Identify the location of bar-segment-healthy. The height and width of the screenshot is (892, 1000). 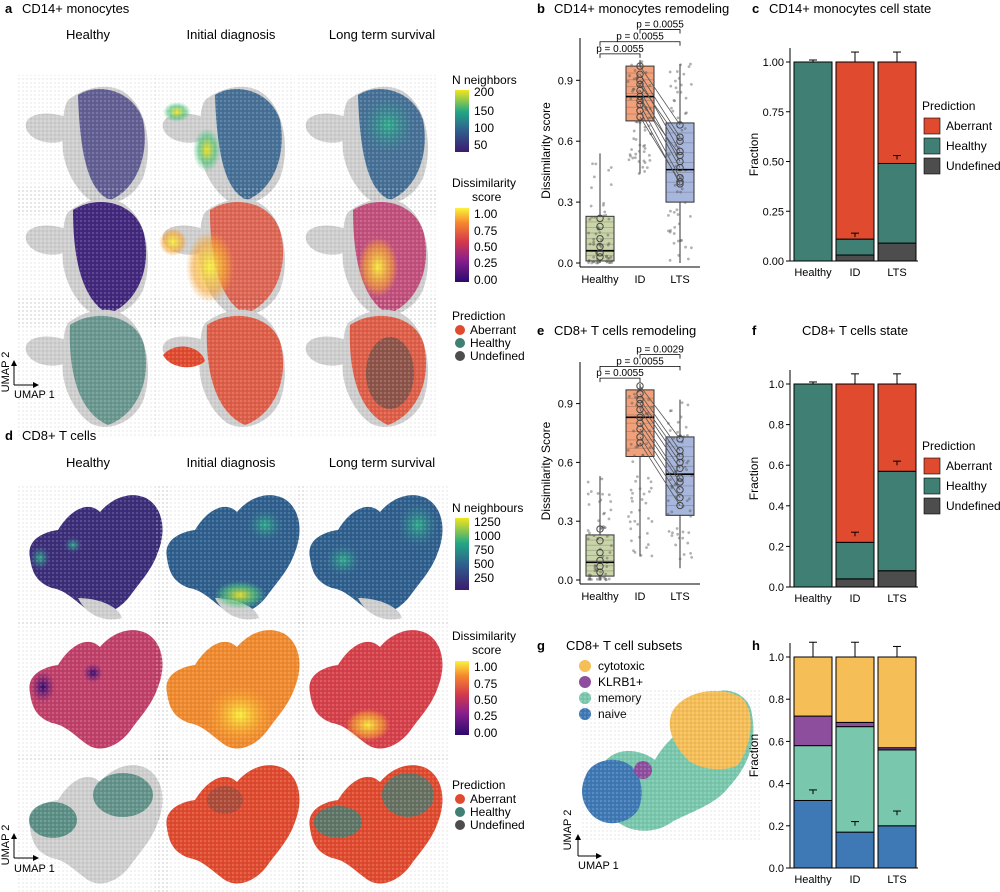
(855, 560).